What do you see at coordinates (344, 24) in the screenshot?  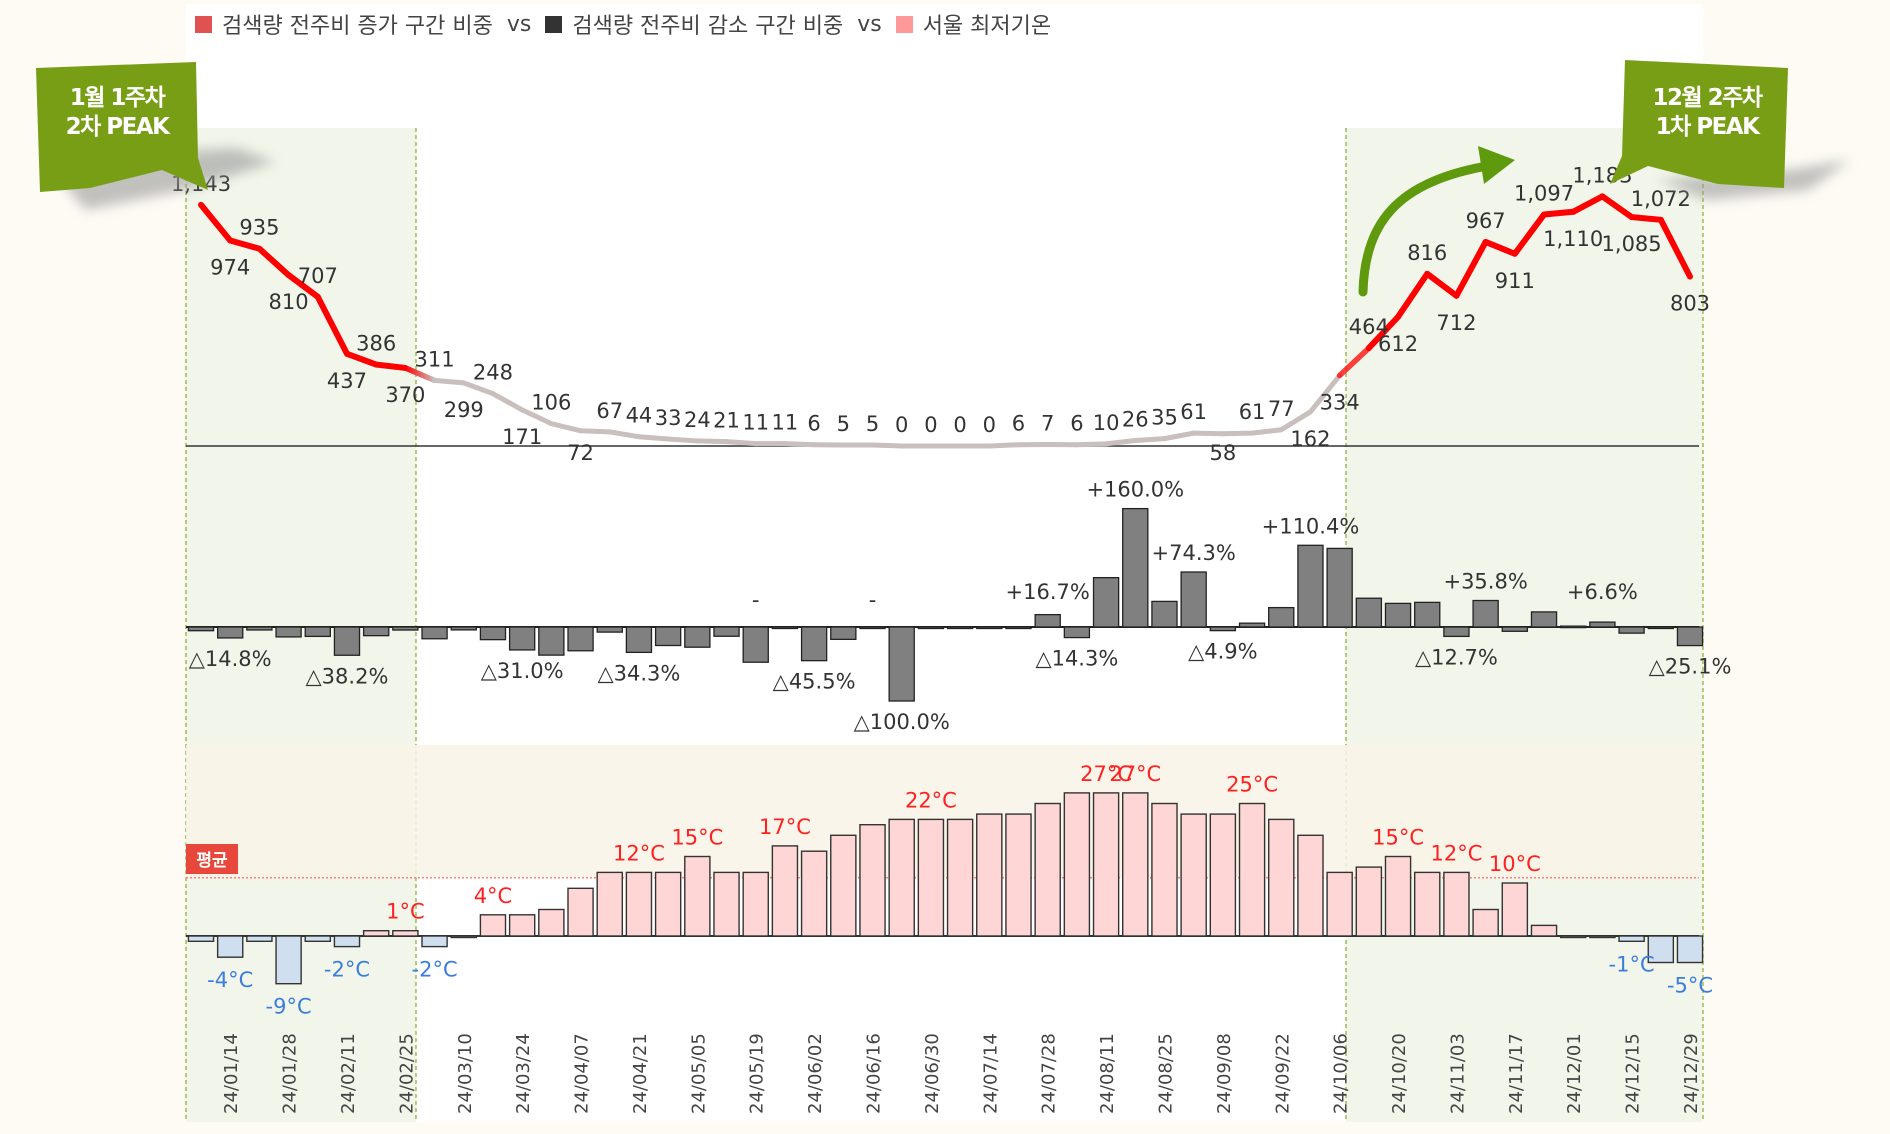 I see `legend-item-increase: 검색량 전주비 증가 구간 비중` at bounding box center [344, 24].